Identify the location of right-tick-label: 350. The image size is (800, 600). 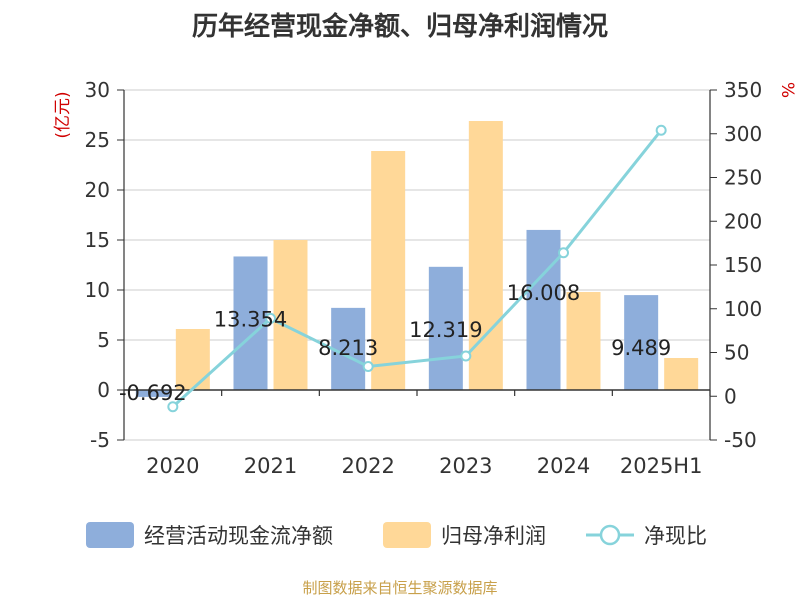
(743, 90).